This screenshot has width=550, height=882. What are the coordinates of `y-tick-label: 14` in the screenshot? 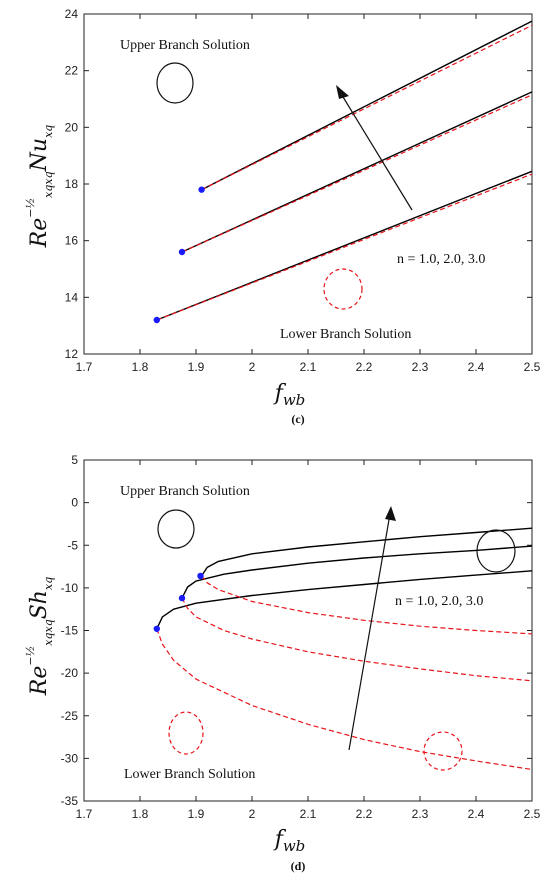 It's located at (72, 297).